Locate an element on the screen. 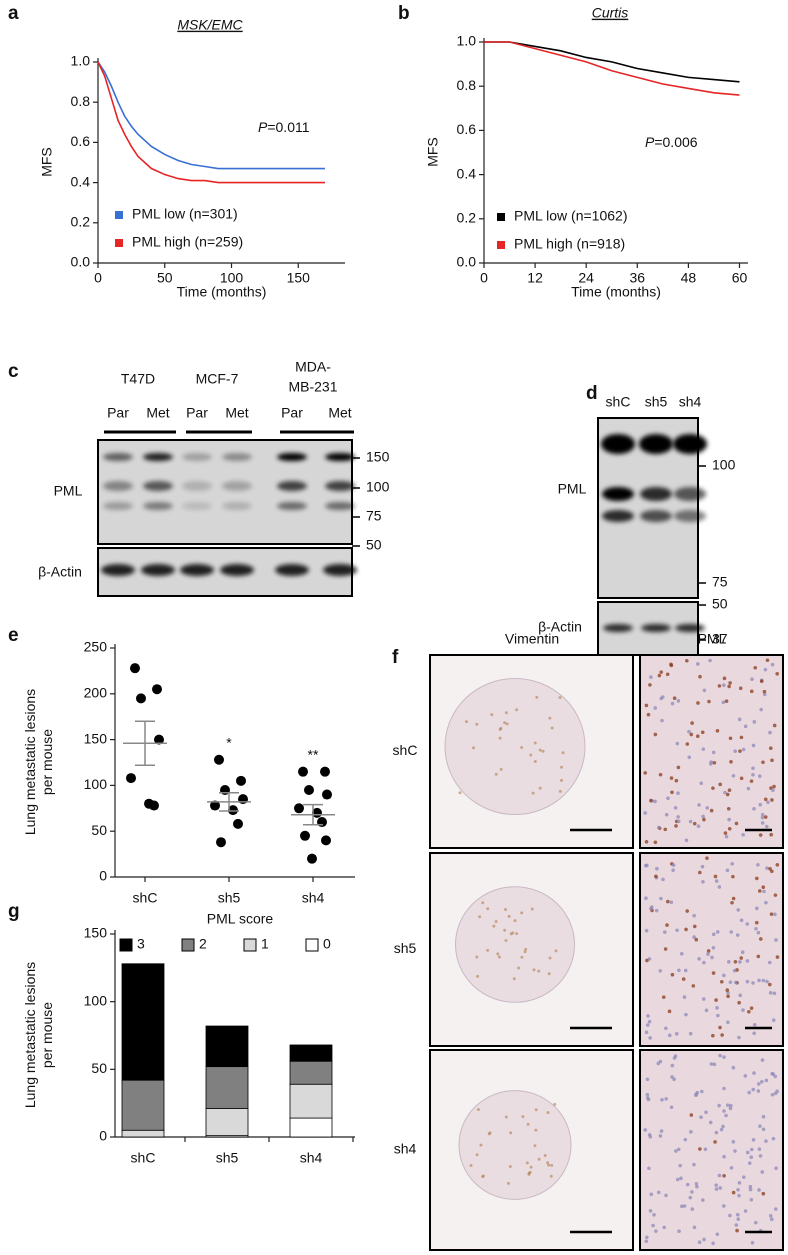 The image size is (788, 1255). y-axis-label-group: Lung metastatic lesions per mouse is located at coordinates (38, 762).